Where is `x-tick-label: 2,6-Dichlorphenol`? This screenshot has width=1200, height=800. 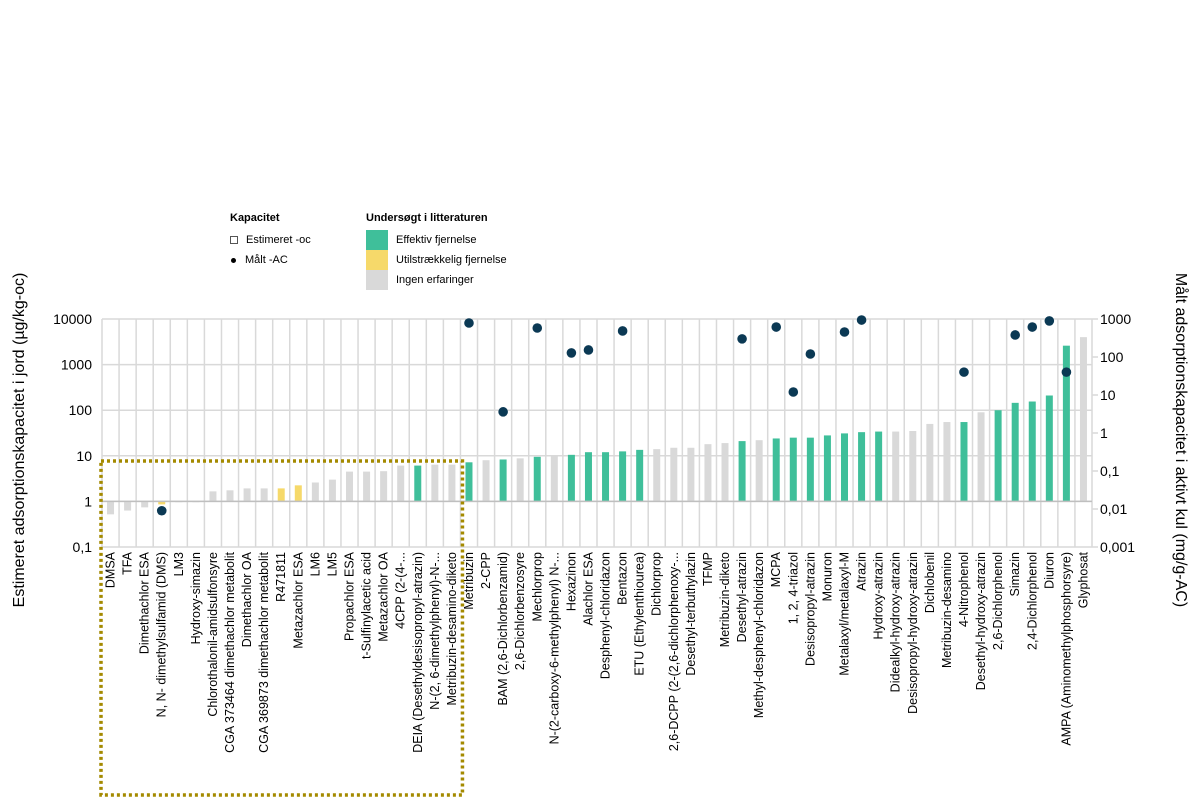
x-tick-label: 2,6-Dichlorphenol is located at coordinates (998, 601).